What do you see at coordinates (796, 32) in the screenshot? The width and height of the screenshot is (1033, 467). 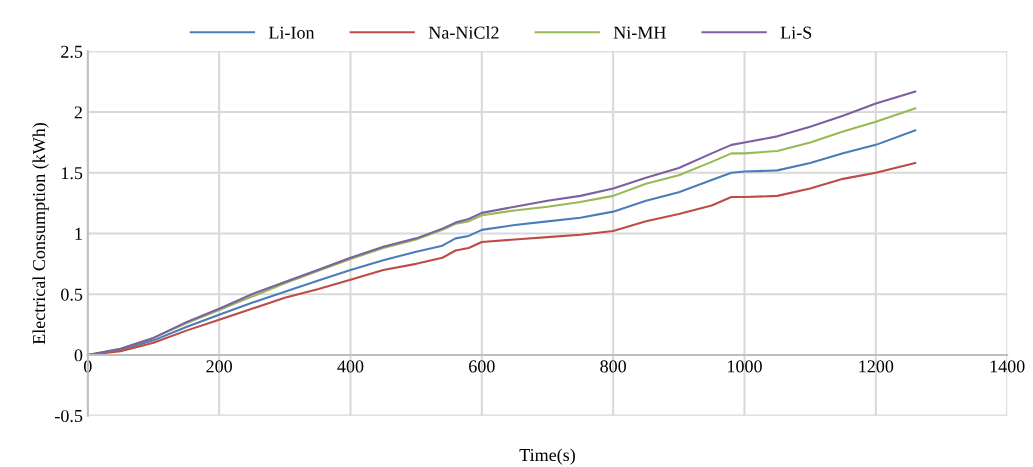 I see `legend-label: Li-S` at bounding box center [796, 32].